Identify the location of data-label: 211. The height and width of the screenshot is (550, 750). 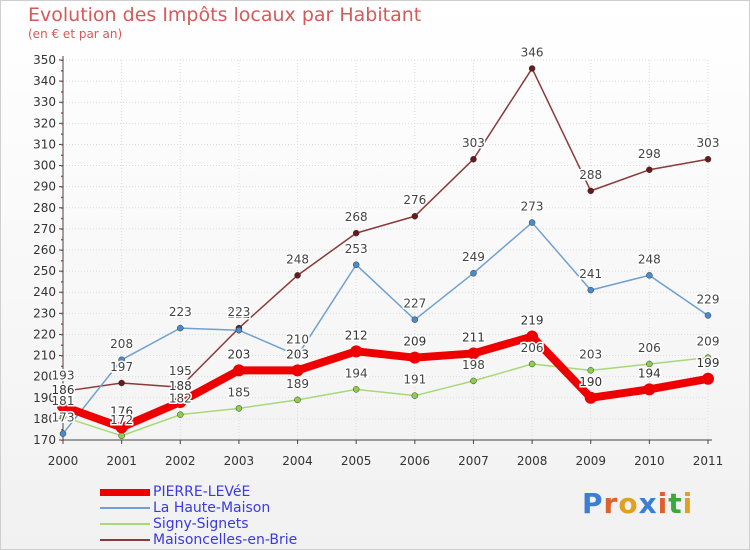
(473, 337).